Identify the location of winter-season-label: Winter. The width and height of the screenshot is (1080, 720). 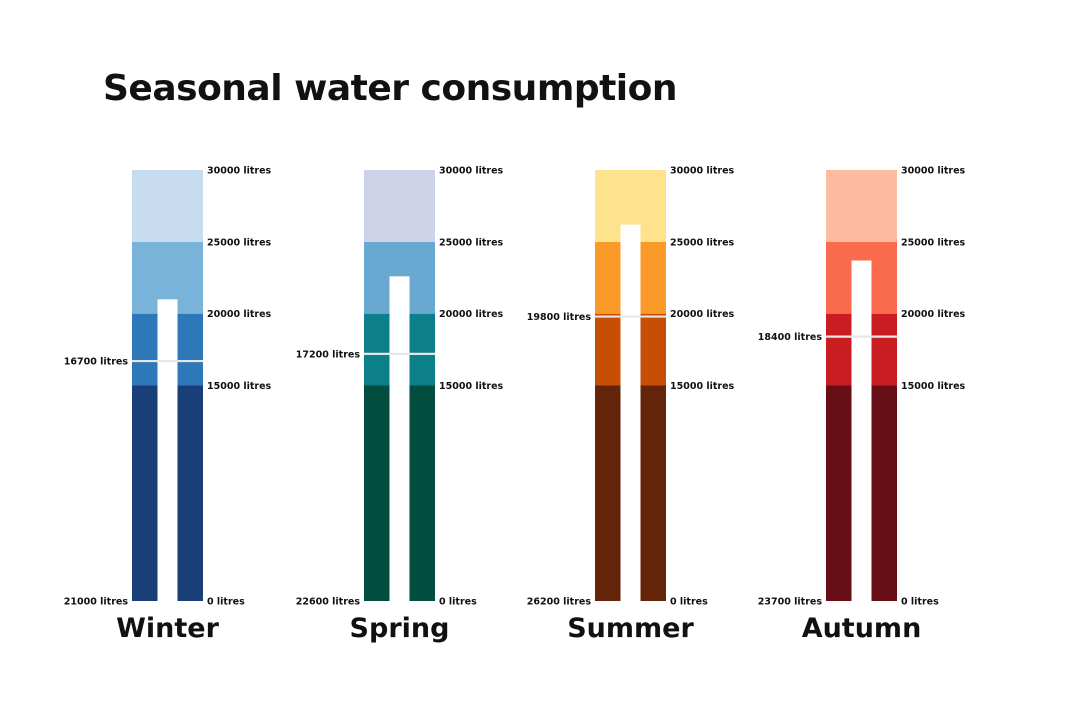
(167, 628).